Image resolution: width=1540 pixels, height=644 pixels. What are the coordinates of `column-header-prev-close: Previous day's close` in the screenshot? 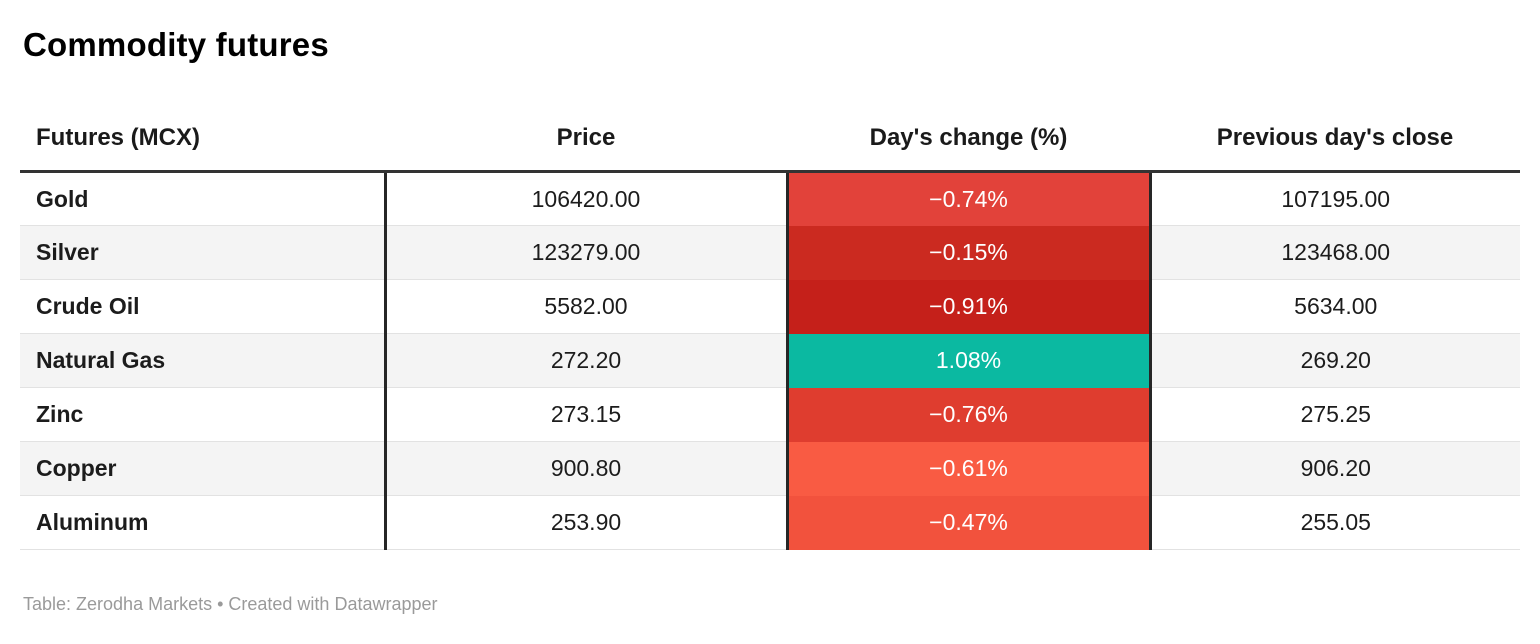 It's located at (1335, 148).